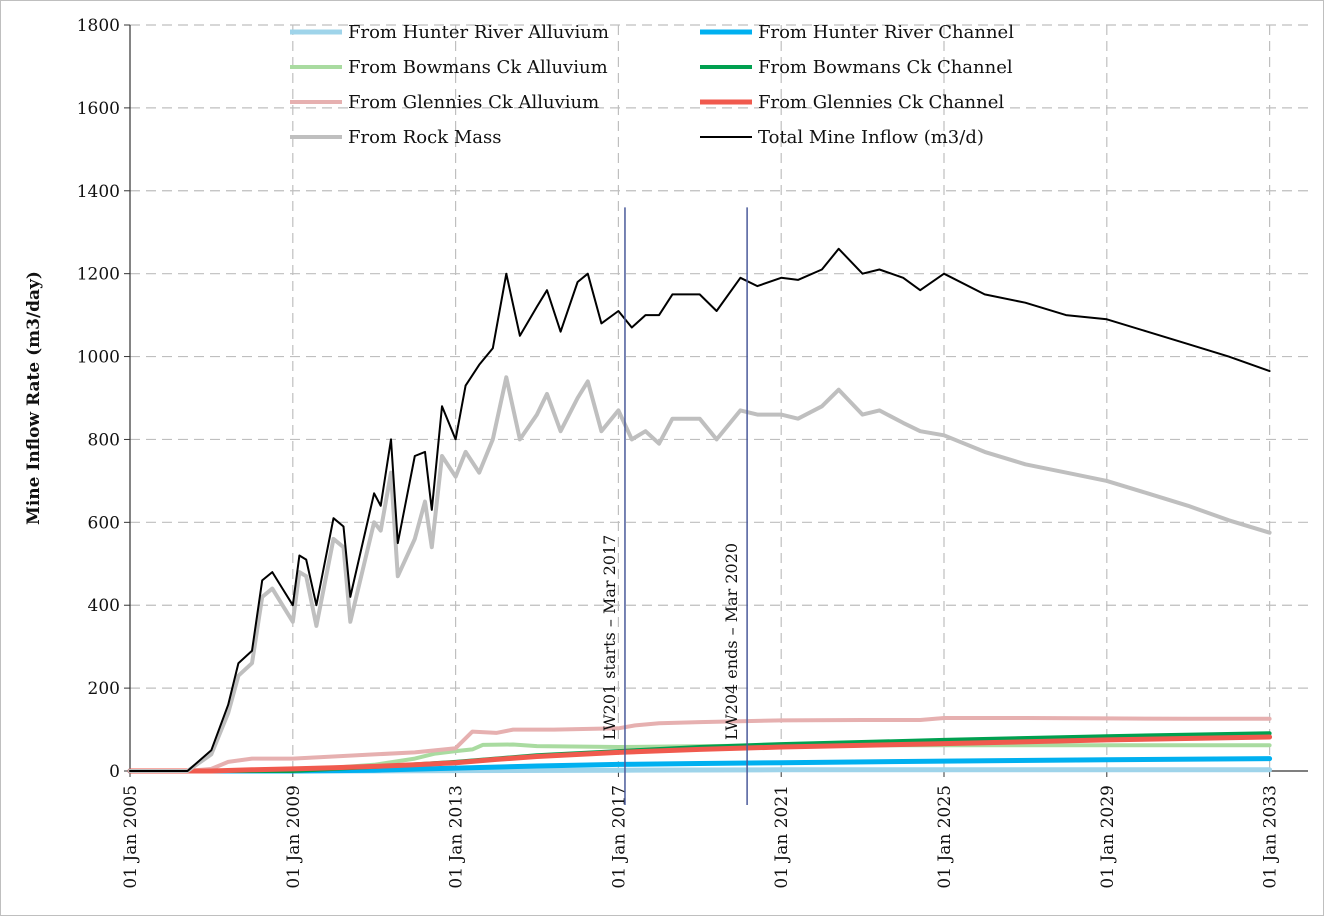  I want to click on legend-label: From Bowmans Ck Channel, so click(885, 67).